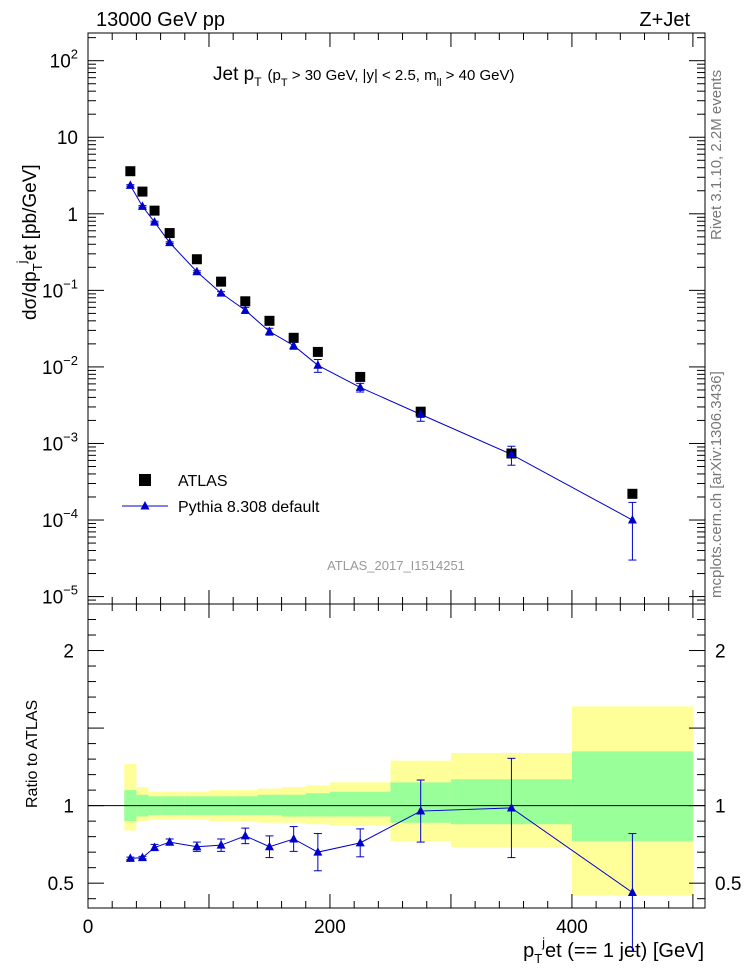  I want to click on title-cut1: > 30 GeV, |y| < 2.5, m, so click(362, 75).